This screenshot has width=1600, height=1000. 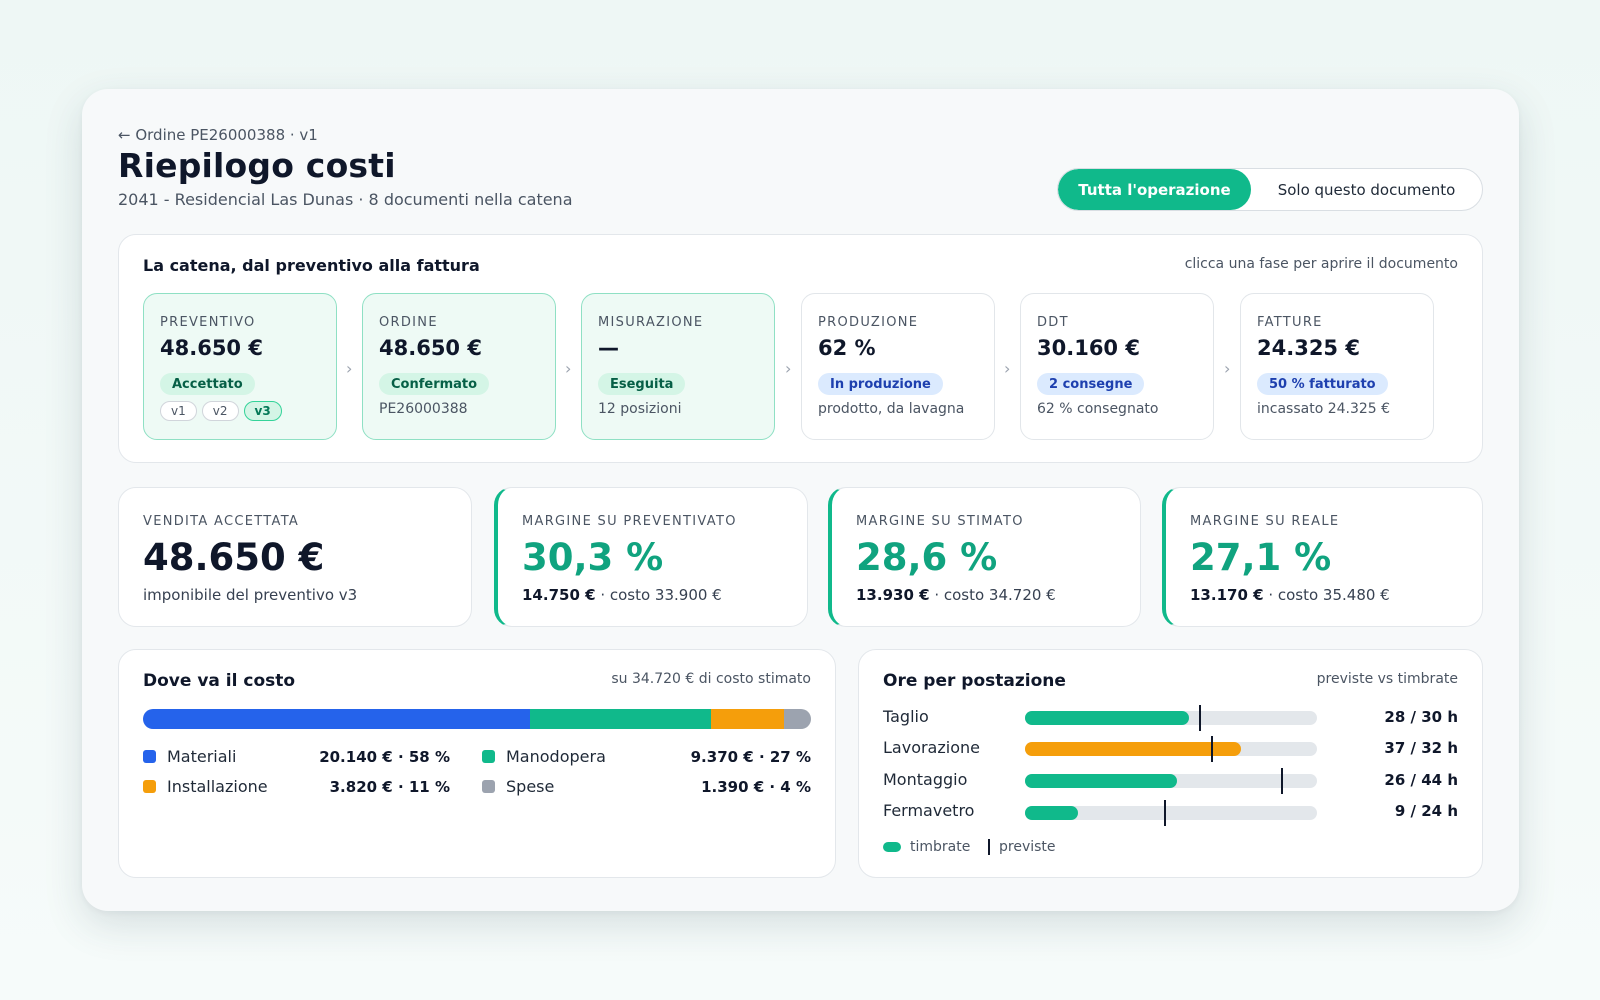 What do you see at coordinates (974, 681) in the screenshot?
I see `hours-title: Ore per postazione` at bounding box center [974, 681].